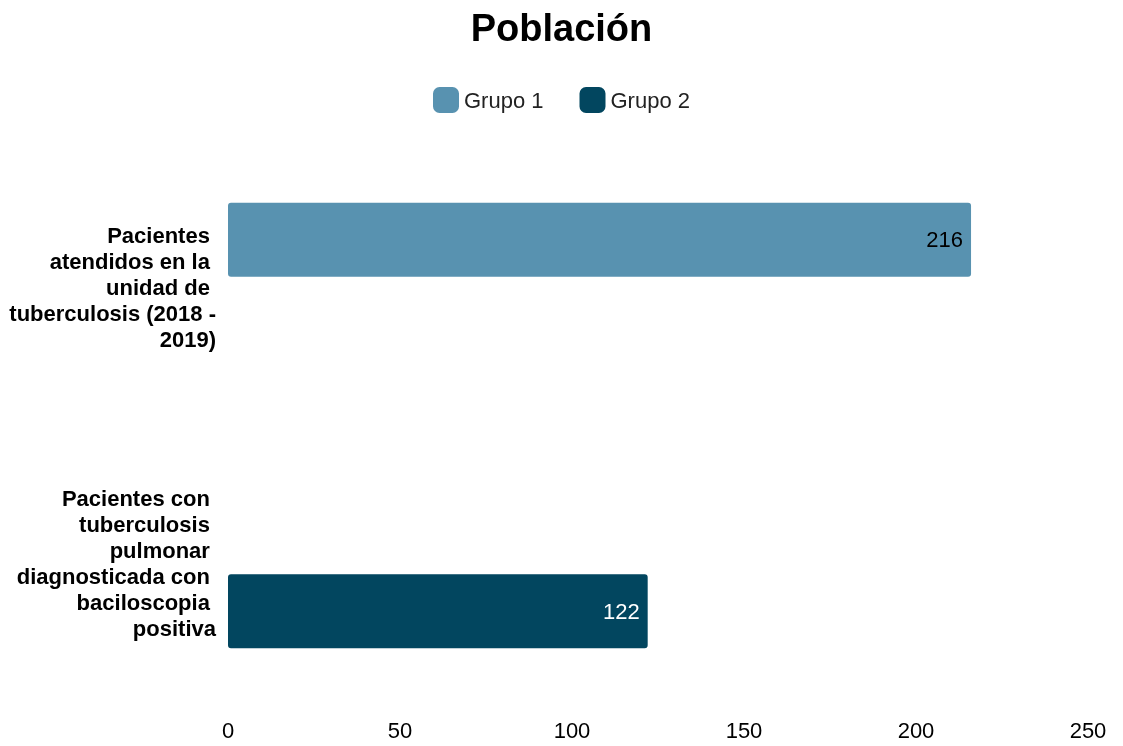 This screenshot has width=1123, height=746. What do you see at coordinates (945, 240) in the screenshot?
I see `data-label: 216` at bounding box center [945, 240].